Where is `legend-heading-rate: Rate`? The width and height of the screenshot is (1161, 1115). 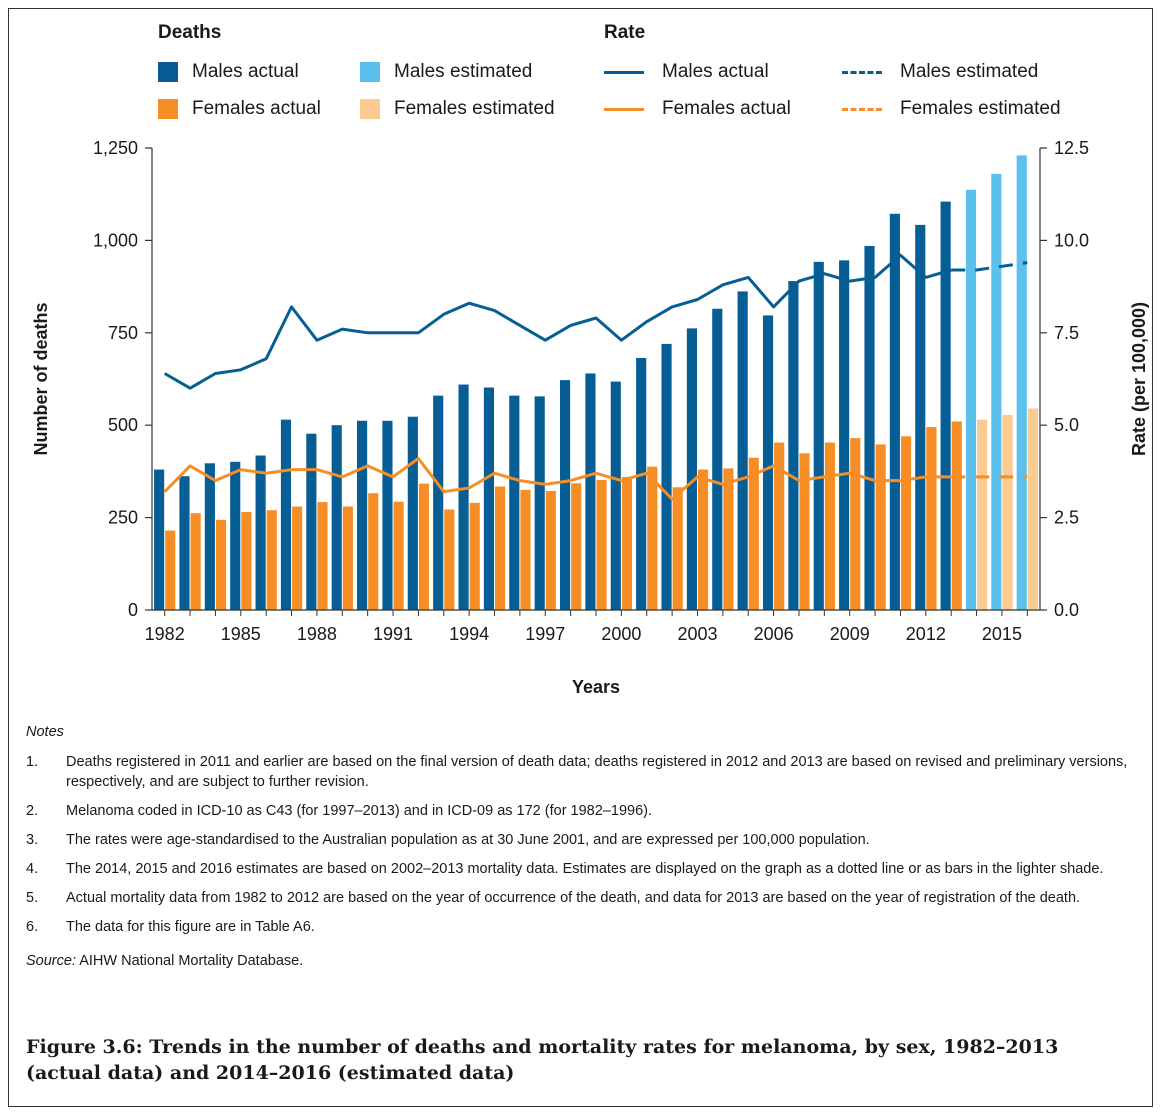 legend-heading-rate: Rate is located at coordinates (625, 32).